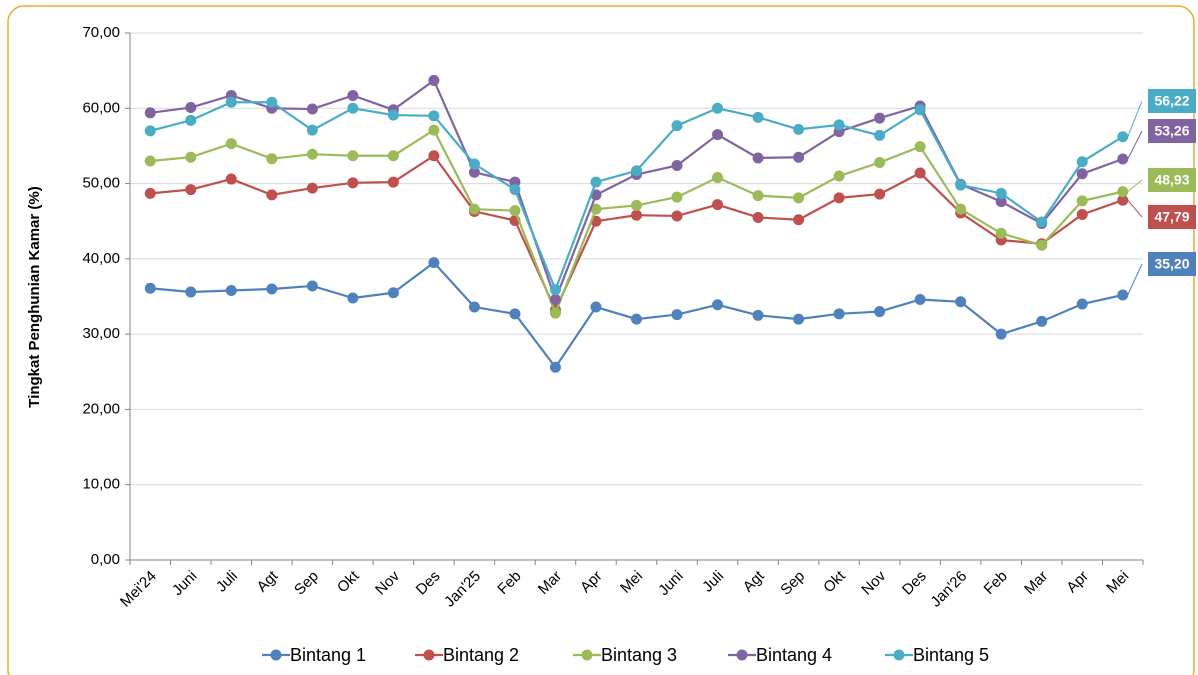 Image resolution: width=1198 pixels, height=675 pixels. What do you see at coordinates (101, 107) in the screenshot?
I see `y-tick-label: 60,00` at bounding box center [101, 107].